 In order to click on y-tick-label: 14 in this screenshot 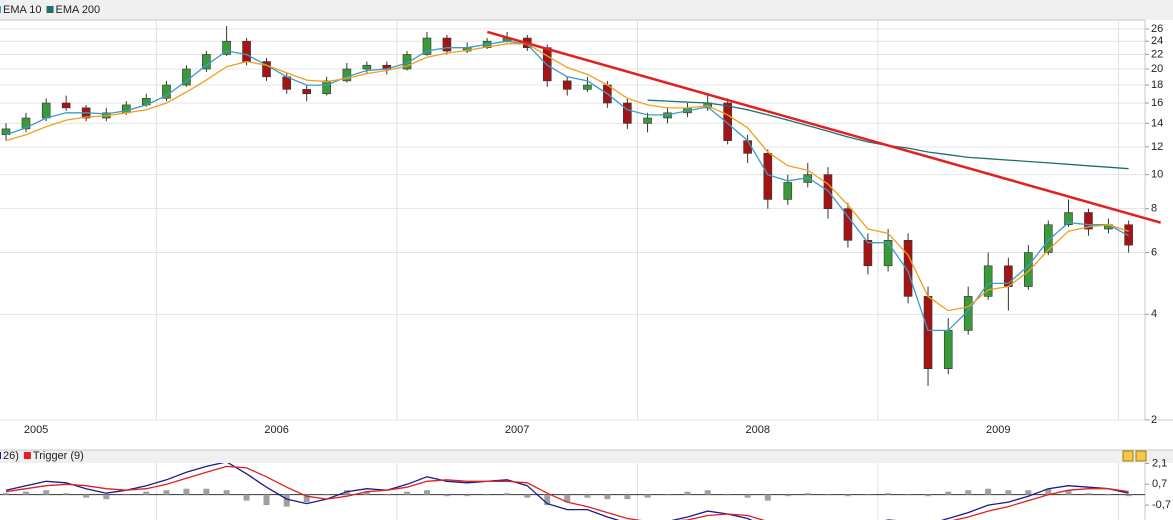, I will do `click(1157, 123)`.